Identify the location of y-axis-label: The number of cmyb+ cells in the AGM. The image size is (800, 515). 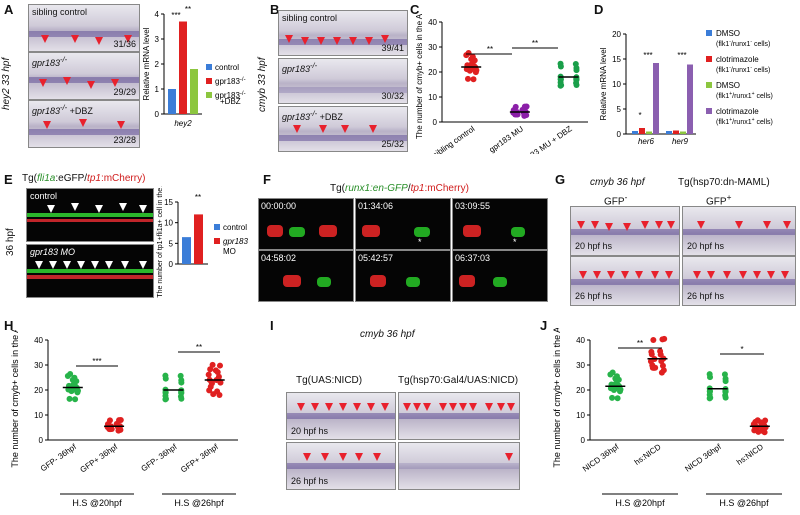
(419, 76).